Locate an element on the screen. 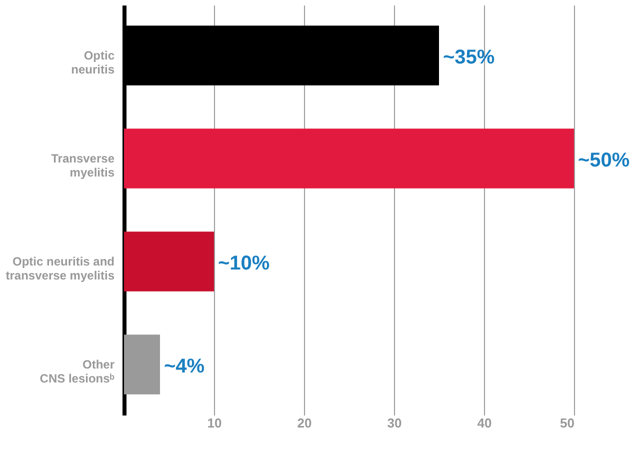  data-label: ~10% is located at coordinates (244, 263).